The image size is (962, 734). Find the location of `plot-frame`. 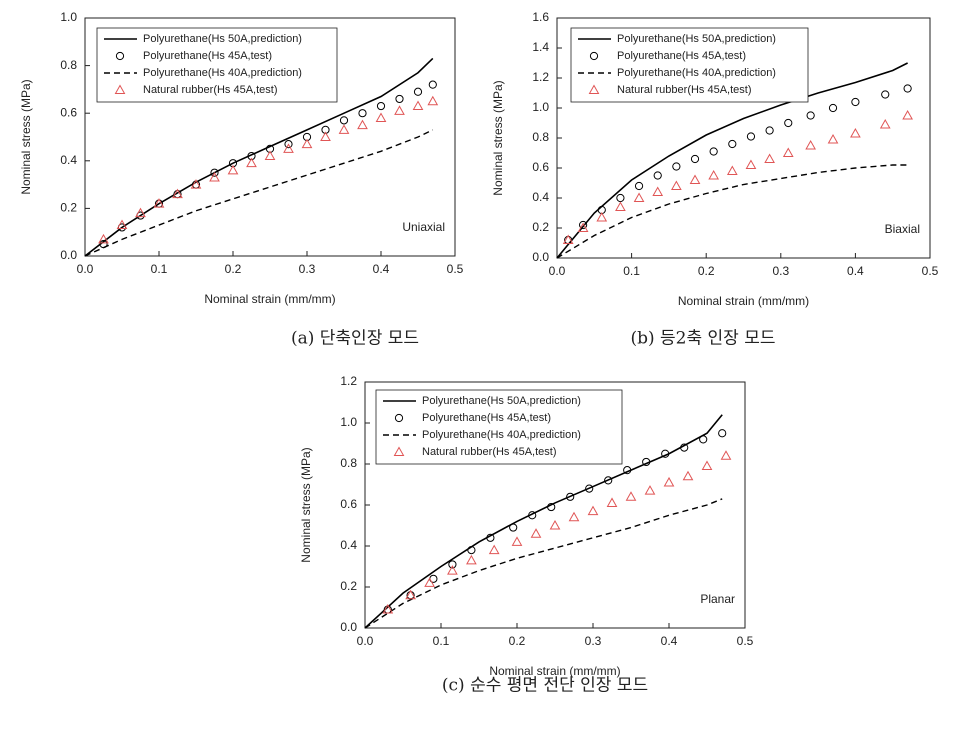

plot-frame is located at coordinates (270, 137).